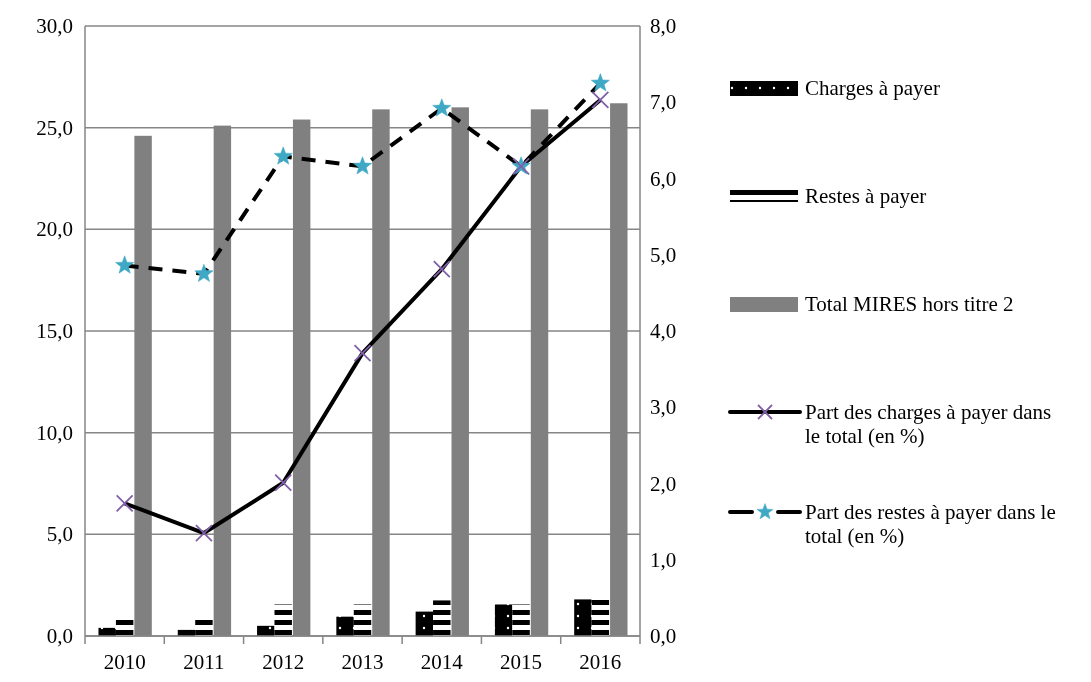 Image resolution: width=1091 pixels, height=682 pixels. What do you see at coordinates (663, 331) in the screenshot?
I see `y2-tick-label: 4,0` at bounding box center [663, 331].